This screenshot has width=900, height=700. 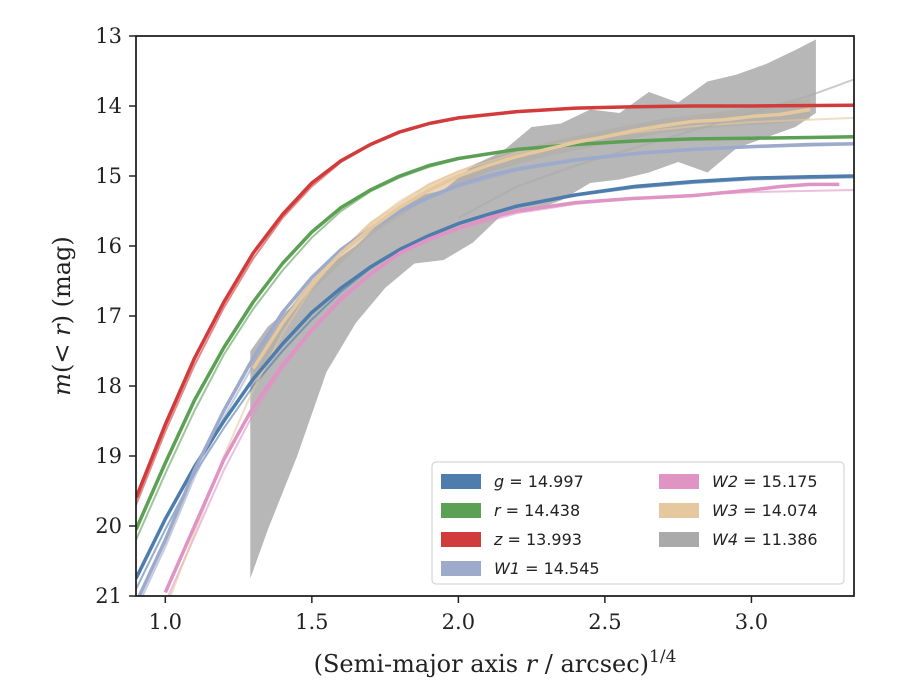 What do you see at coordinates (108, 36) in the screenshot?
I see `y-tick-label: 13` at bounding box center [108, 36].